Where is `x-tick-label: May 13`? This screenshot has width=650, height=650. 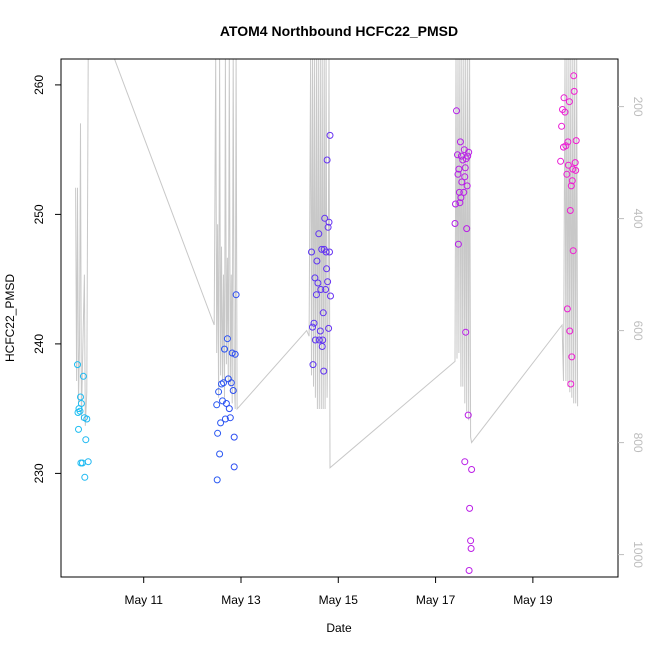 x-tick-label: May 13 is located at coordinates (241, 600).